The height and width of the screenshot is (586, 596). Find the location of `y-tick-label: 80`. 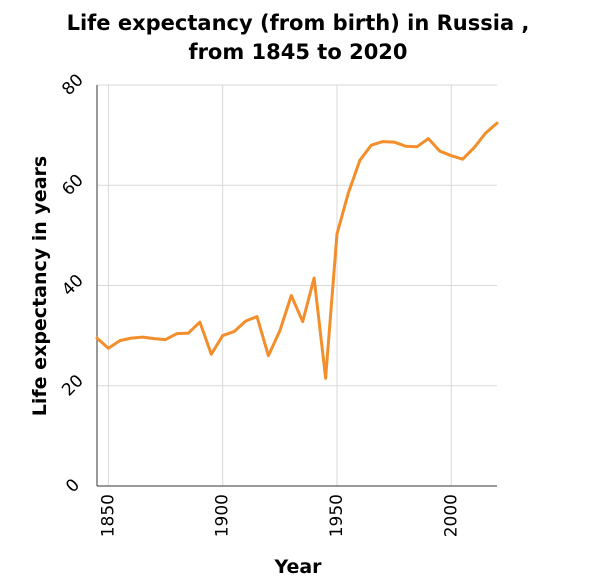

y-tick-label: 80 is located at coordinates (72, 84).